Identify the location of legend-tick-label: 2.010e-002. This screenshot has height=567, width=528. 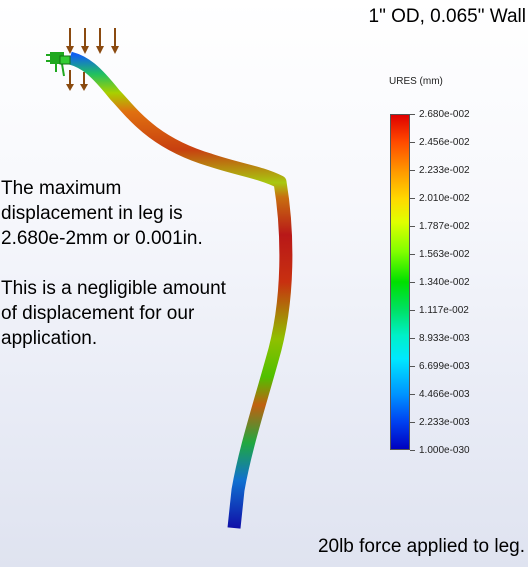
(440, 199).